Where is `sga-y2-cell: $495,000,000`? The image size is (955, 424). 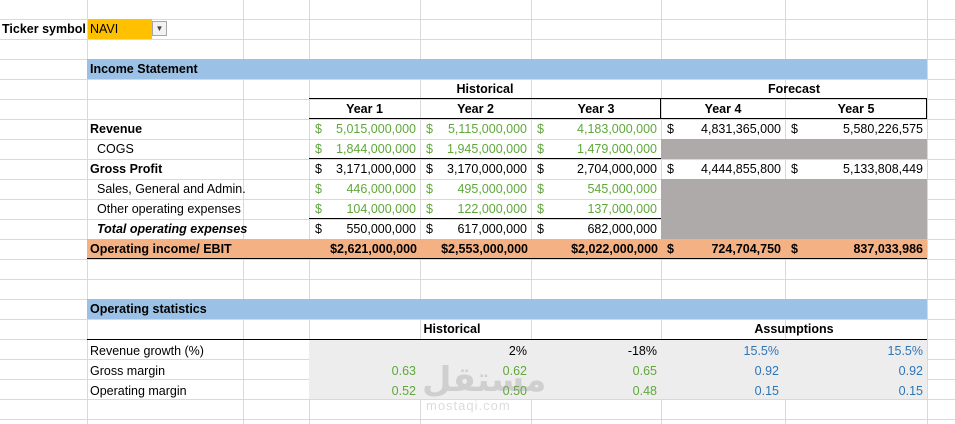
sga-y2-cell: $495,000,000 is located at coordinates (476, 189).